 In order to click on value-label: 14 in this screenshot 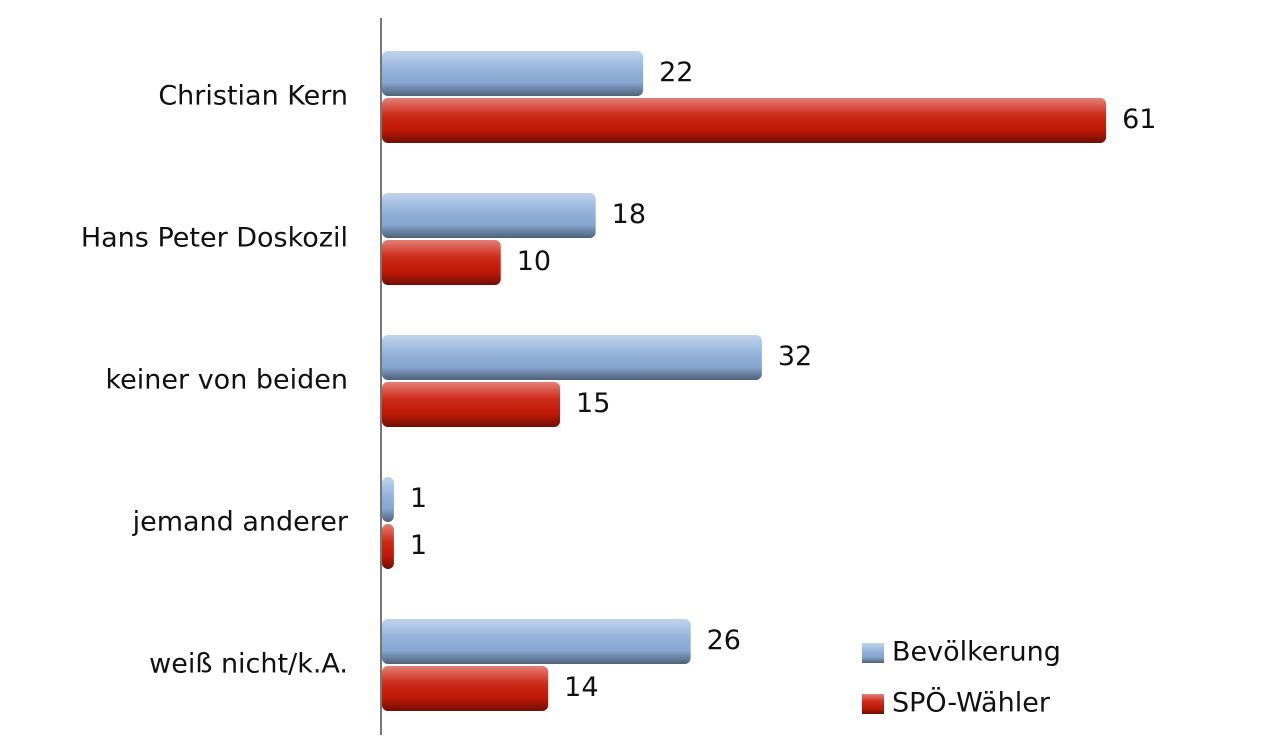, I will do `click(581, 687)`.